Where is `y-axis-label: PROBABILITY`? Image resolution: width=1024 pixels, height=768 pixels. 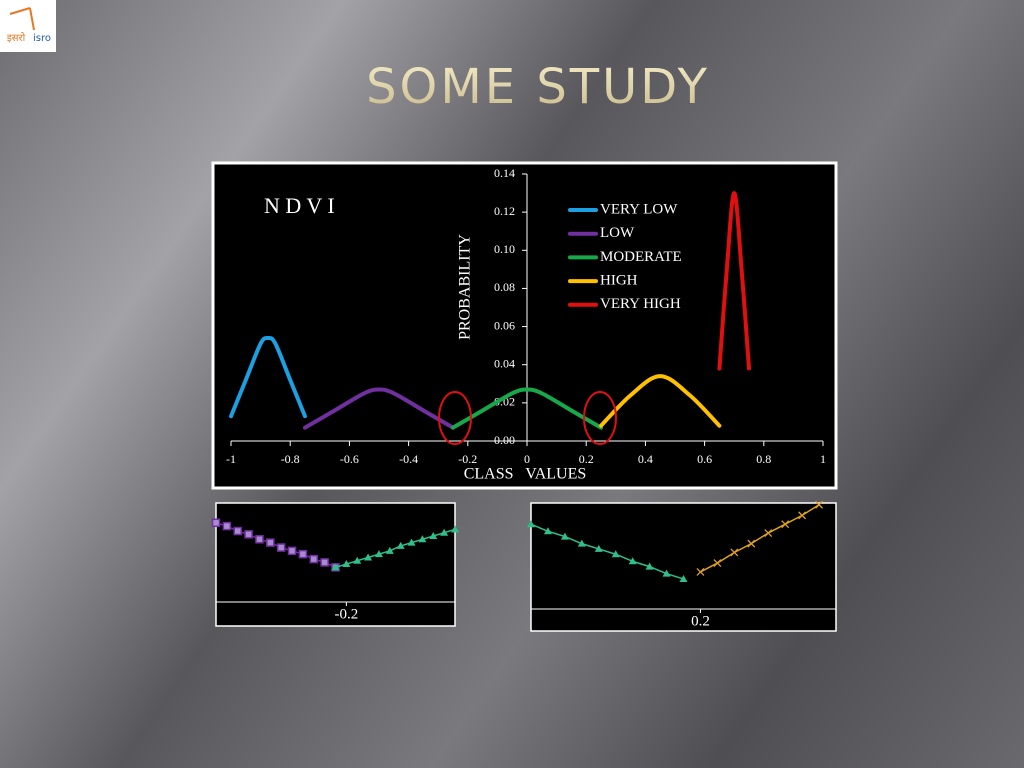 y-axis-label: PROBABILITY is located at coordinates (465, 287).